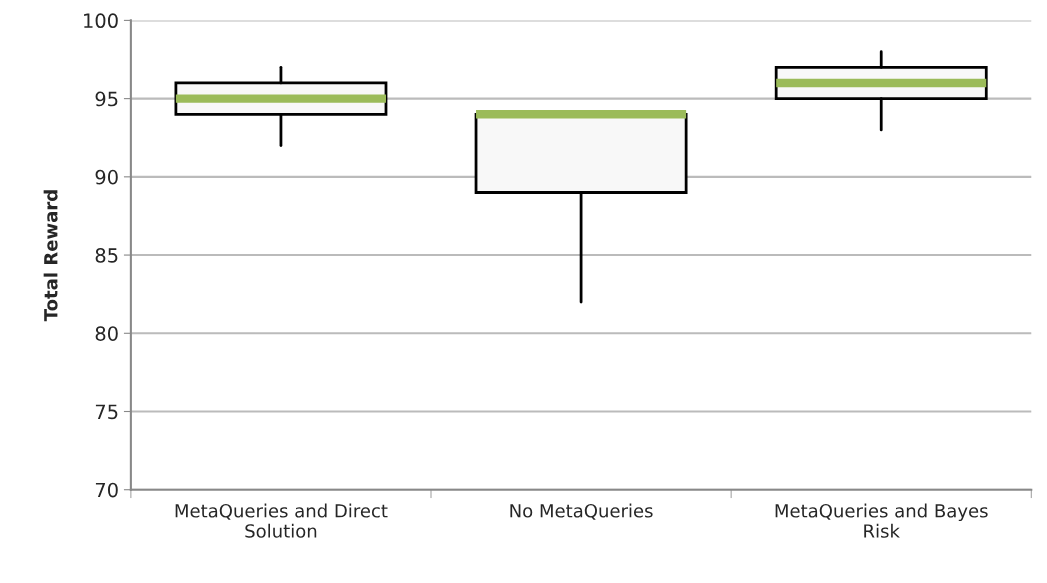 The image size is (1047, 583). Describe the element at coordinates (50, 256) in the screenshot. I see `y-axis-title: Total Reward` at that location.